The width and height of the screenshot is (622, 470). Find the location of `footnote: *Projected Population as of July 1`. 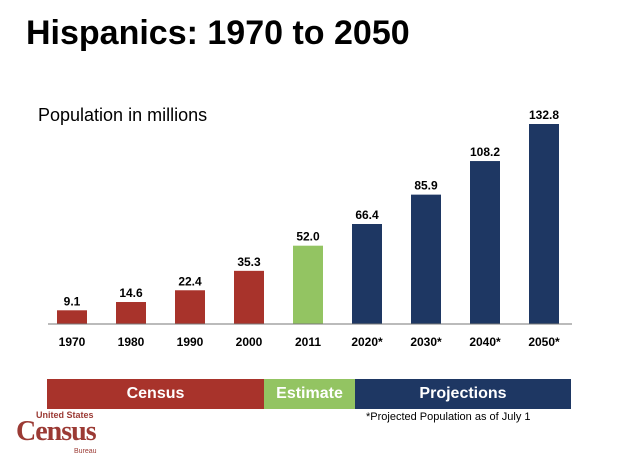

footnote: *Projected Population as of July 1 is located at coordinates (448, 417).